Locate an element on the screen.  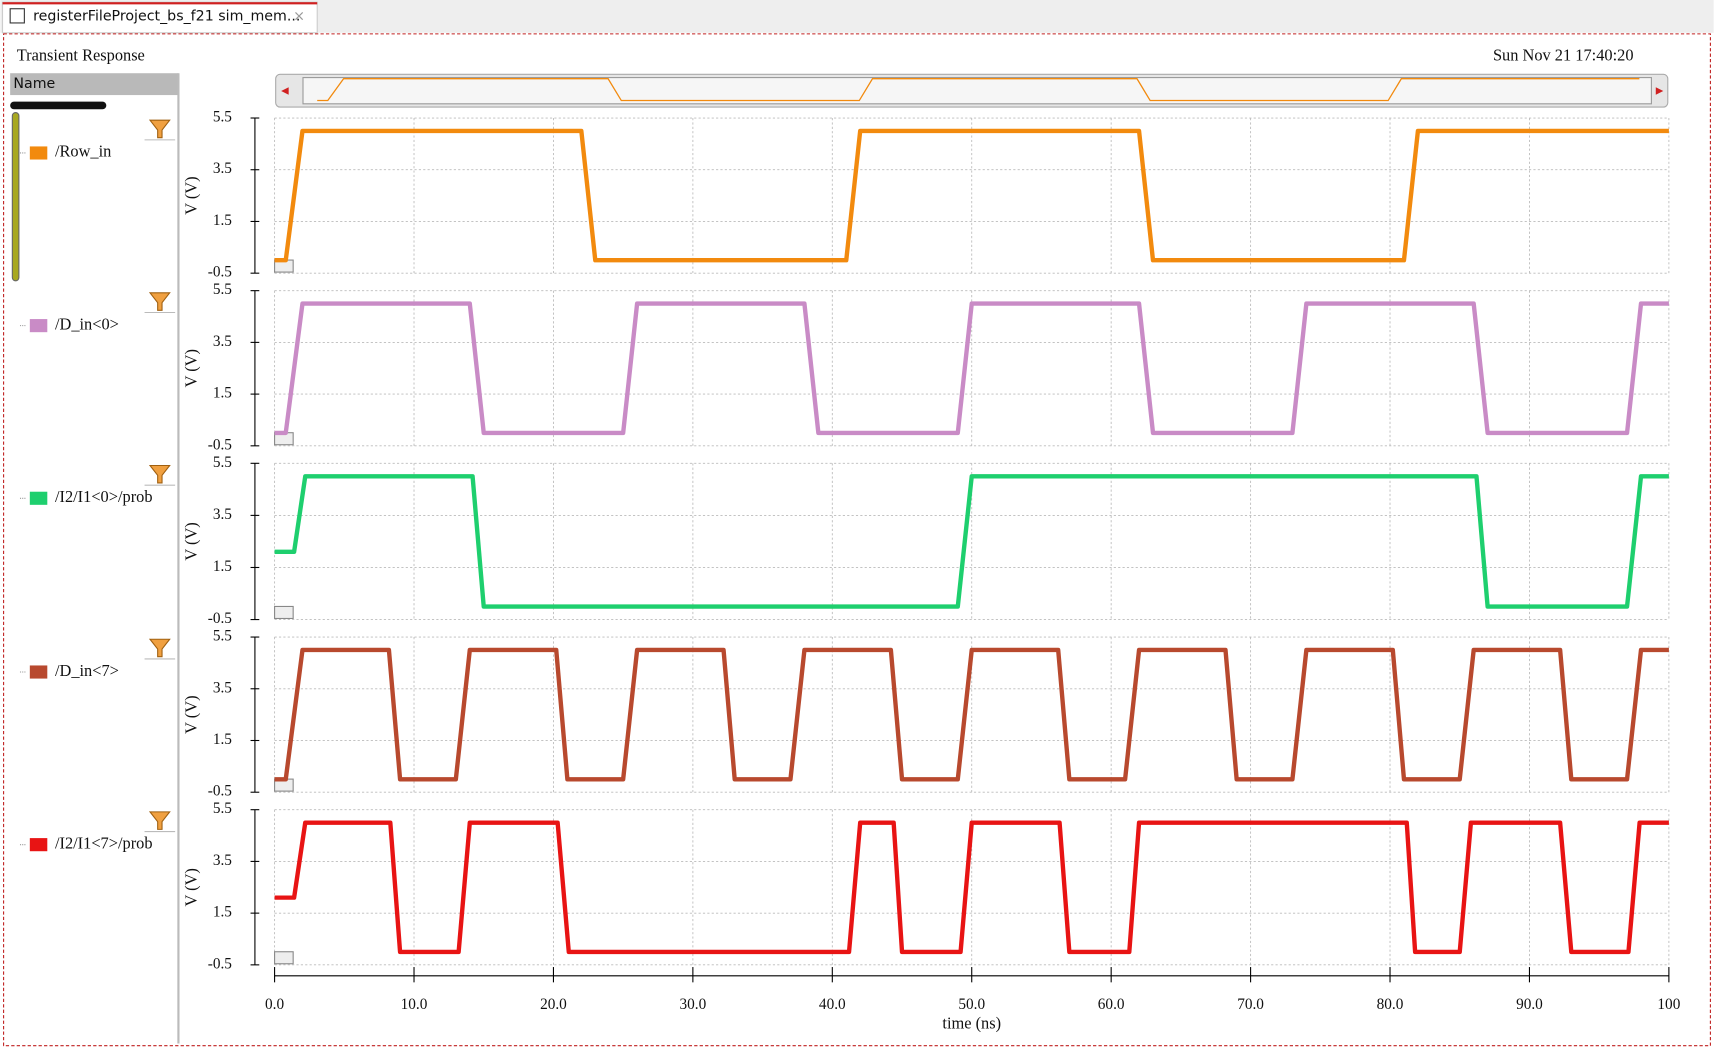
plot-area is located at coordinates (971, 196).